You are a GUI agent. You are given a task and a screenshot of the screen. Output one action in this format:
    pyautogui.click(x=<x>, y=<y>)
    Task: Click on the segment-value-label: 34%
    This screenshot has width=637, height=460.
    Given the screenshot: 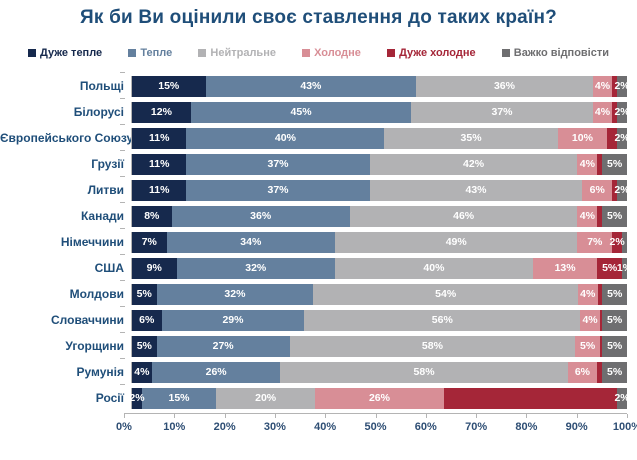 What is the action you would take?
    pyautogui.click(x=251, y=242)
    